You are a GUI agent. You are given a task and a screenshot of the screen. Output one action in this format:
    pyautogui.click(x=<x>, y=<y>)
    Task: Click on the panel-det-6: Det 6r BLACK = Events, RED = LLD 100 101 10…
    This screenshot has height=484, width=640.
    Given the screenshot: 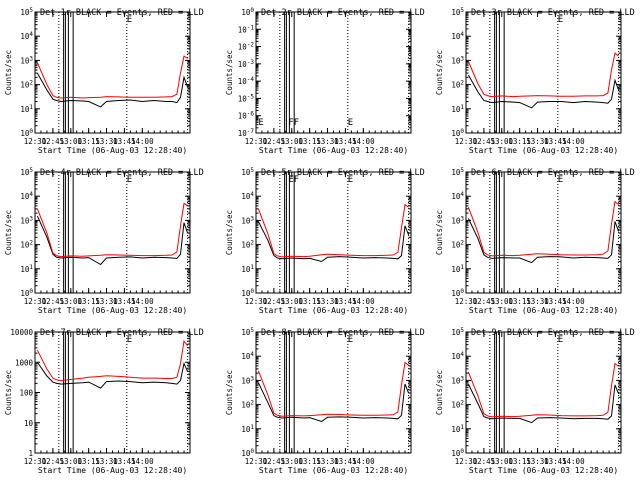 What is the action you would take?
    pyautogui.click(x=535, y=241)
    